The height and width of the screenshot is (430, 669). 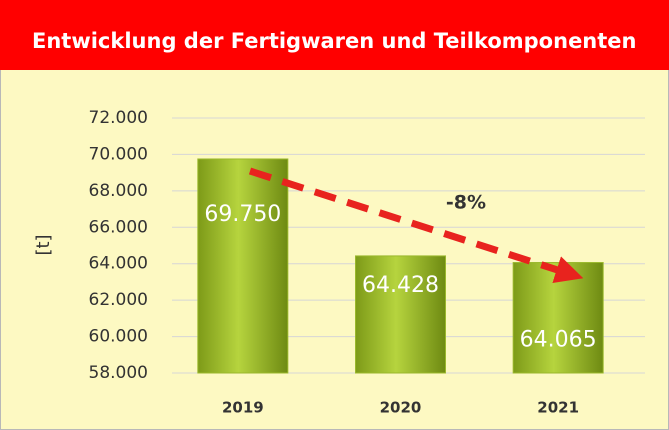 What do you see at coordinates (118, 154) in the screenshot?
I see `y-tick-label: 70.000` at bounding box center [118, 154].